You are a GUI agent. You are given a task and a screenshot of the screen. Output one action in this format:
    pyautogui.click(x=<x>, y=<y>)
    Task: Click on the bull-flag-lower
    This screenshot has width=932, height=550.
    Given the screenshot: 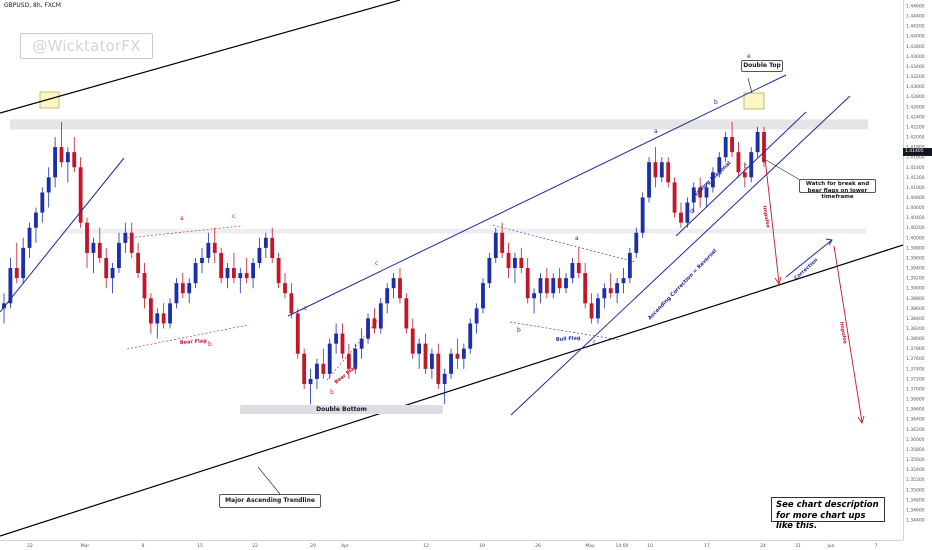 What is the action you would take?
    pyautogui.click(x=565, y=331)
    